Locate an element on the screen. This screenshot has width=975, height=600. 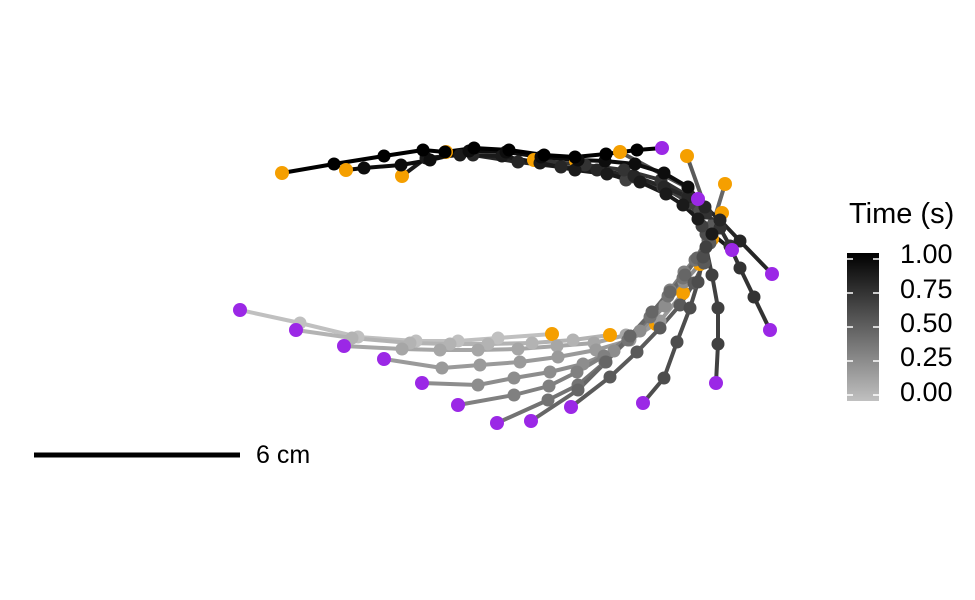
frame-0-base-point is located at coordinates (240, 310).